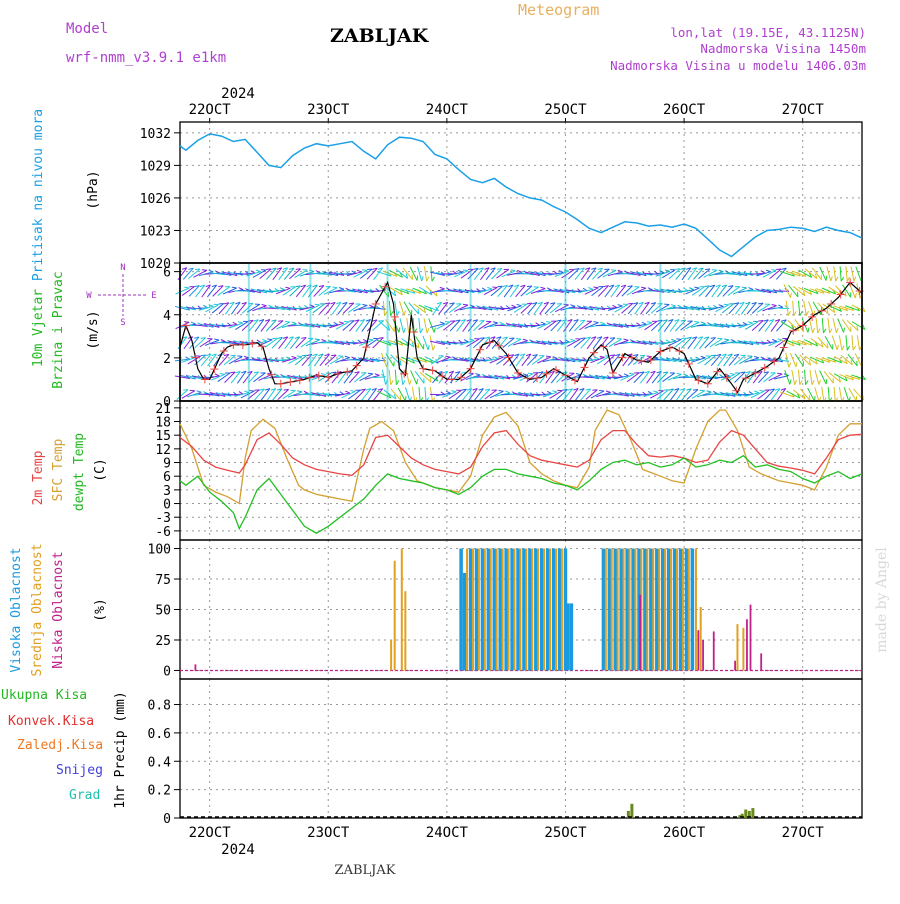 The height and width of the screenshot is (904, 900). What do you see at coordinates (167, 505) in the screenshot?
I see `ytick-label-temperature-2: 0` at bounding box center [167, 505].